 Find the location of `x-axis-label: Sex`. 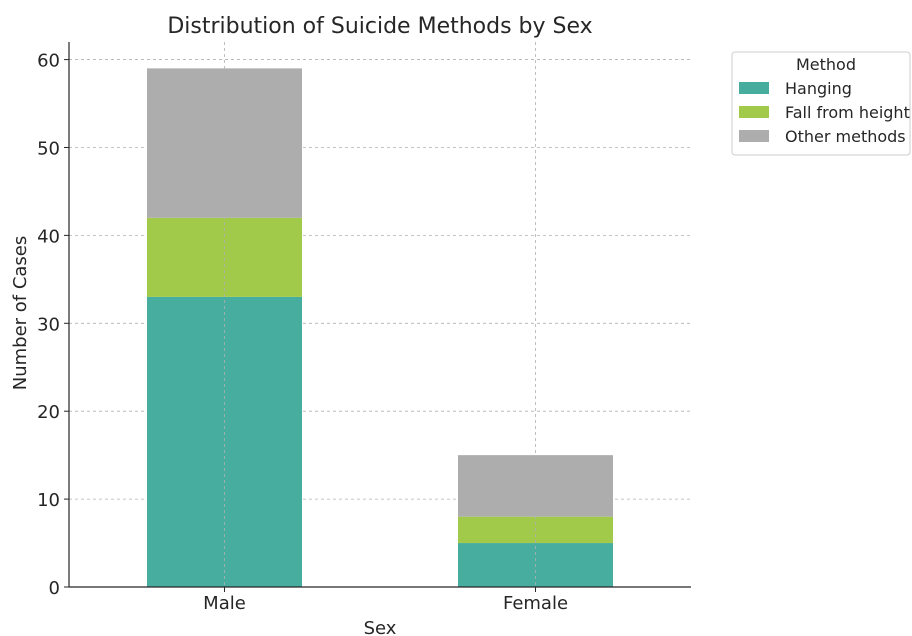

x-axis-label: Sex is located at coordinates (380, 627).